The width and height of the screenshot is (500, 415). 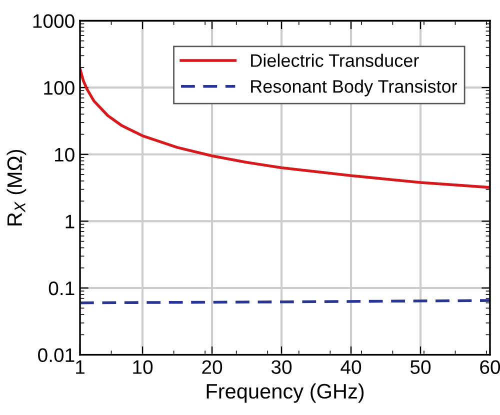 What do you see at coordinates (490, 367) in the screenshot?
I see `x-tick-label: 60` at bounding box center [490, 367].